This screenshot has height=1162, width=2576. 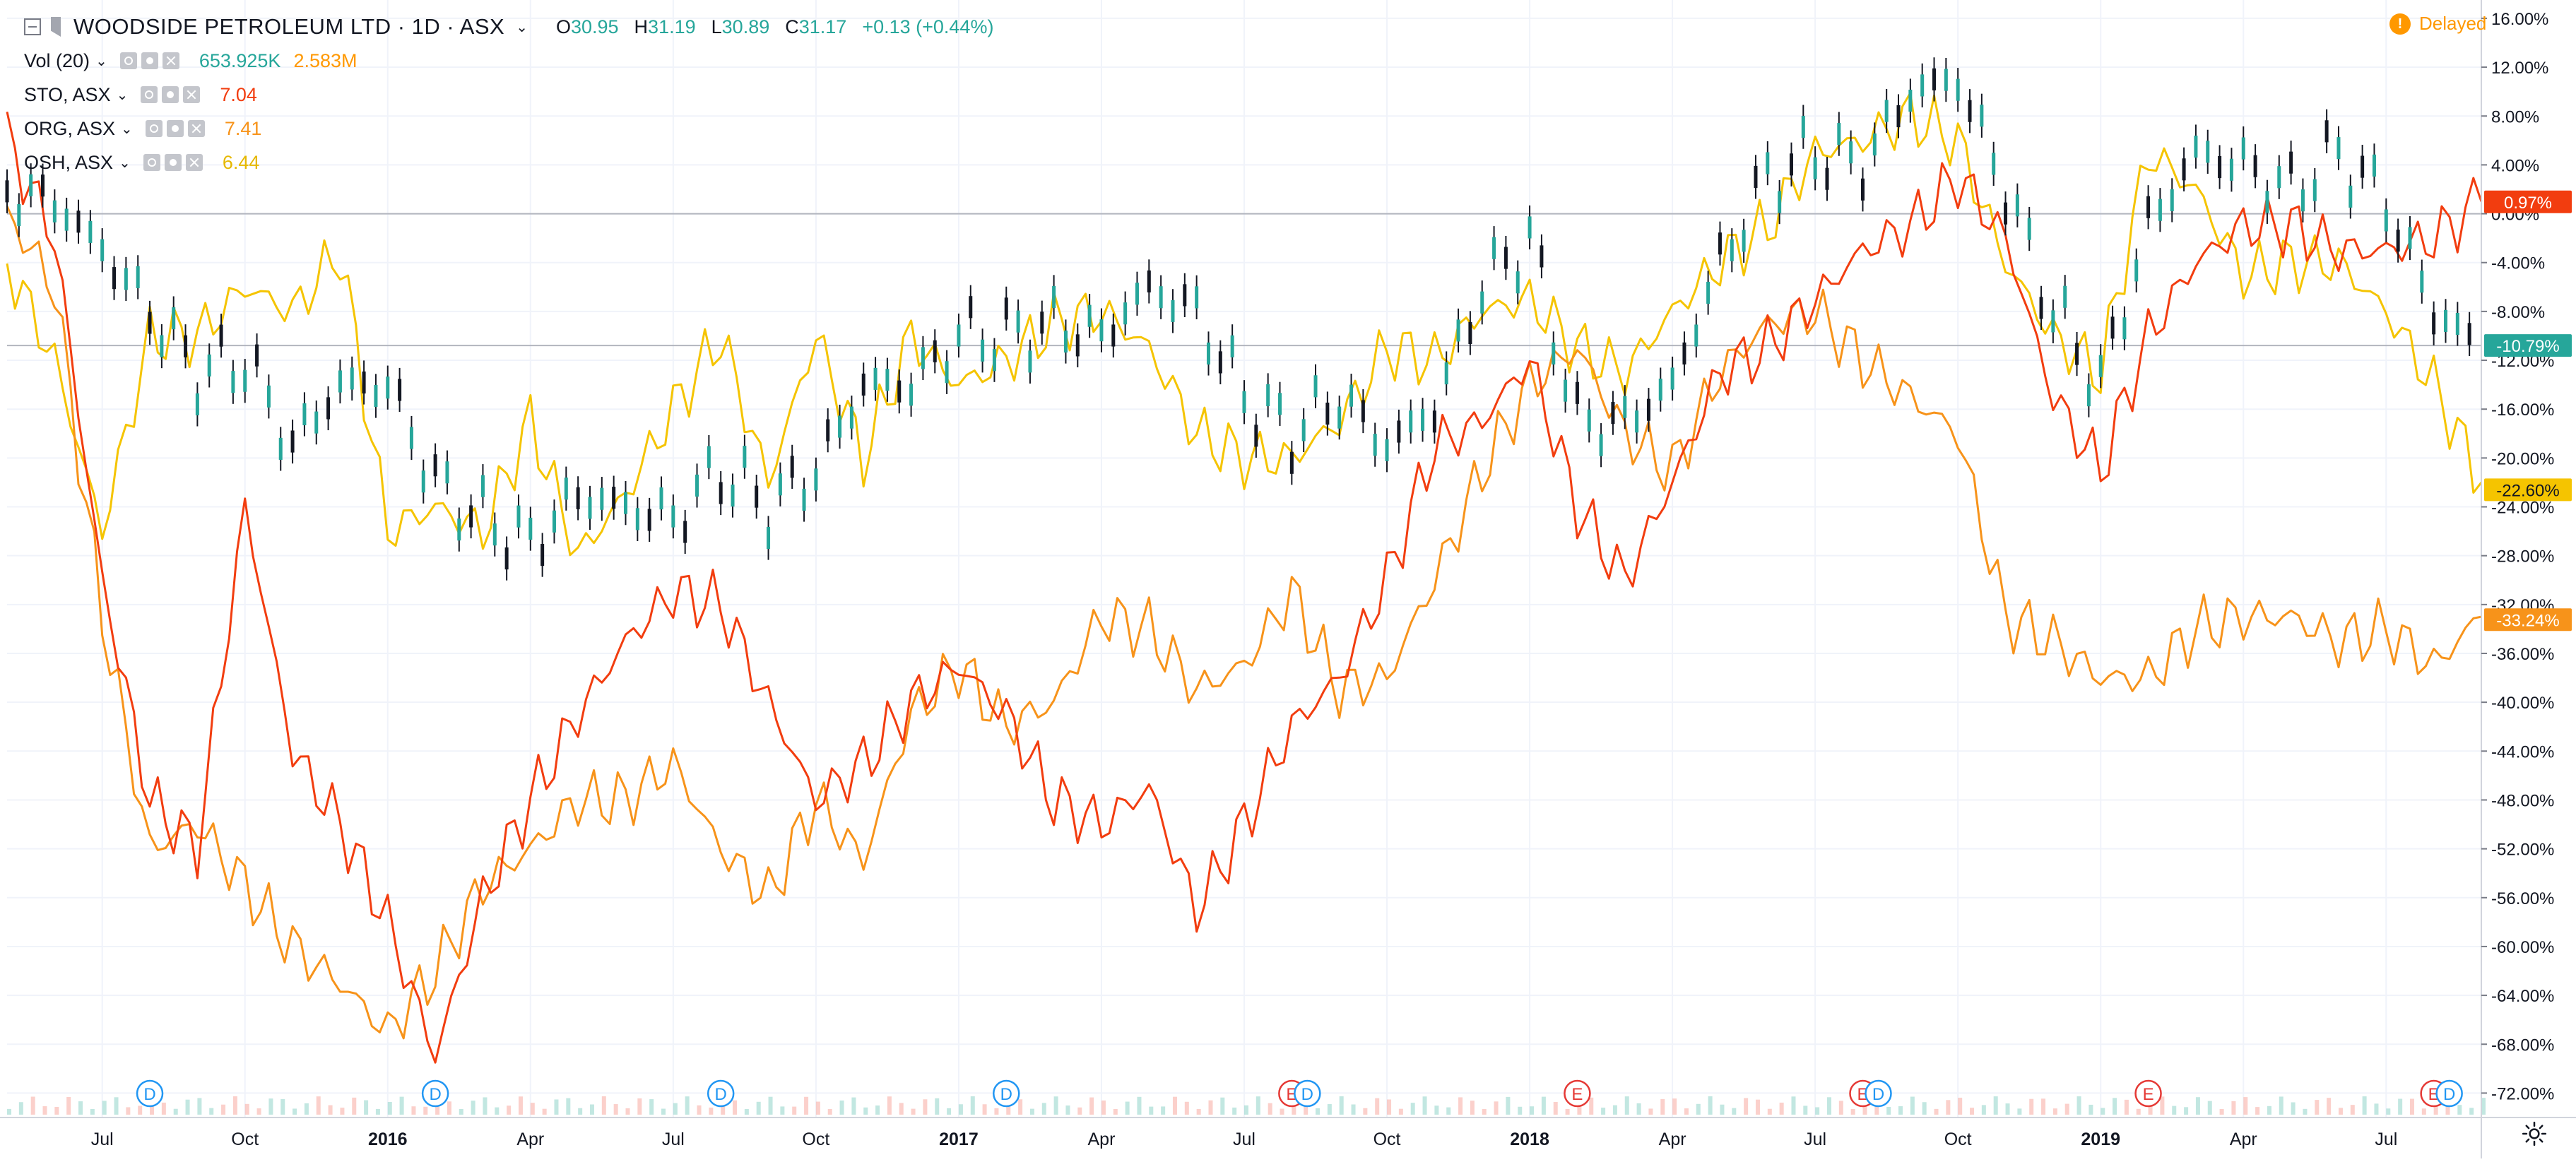 I want to click on event-marker, so click(x=2148, y=1094).